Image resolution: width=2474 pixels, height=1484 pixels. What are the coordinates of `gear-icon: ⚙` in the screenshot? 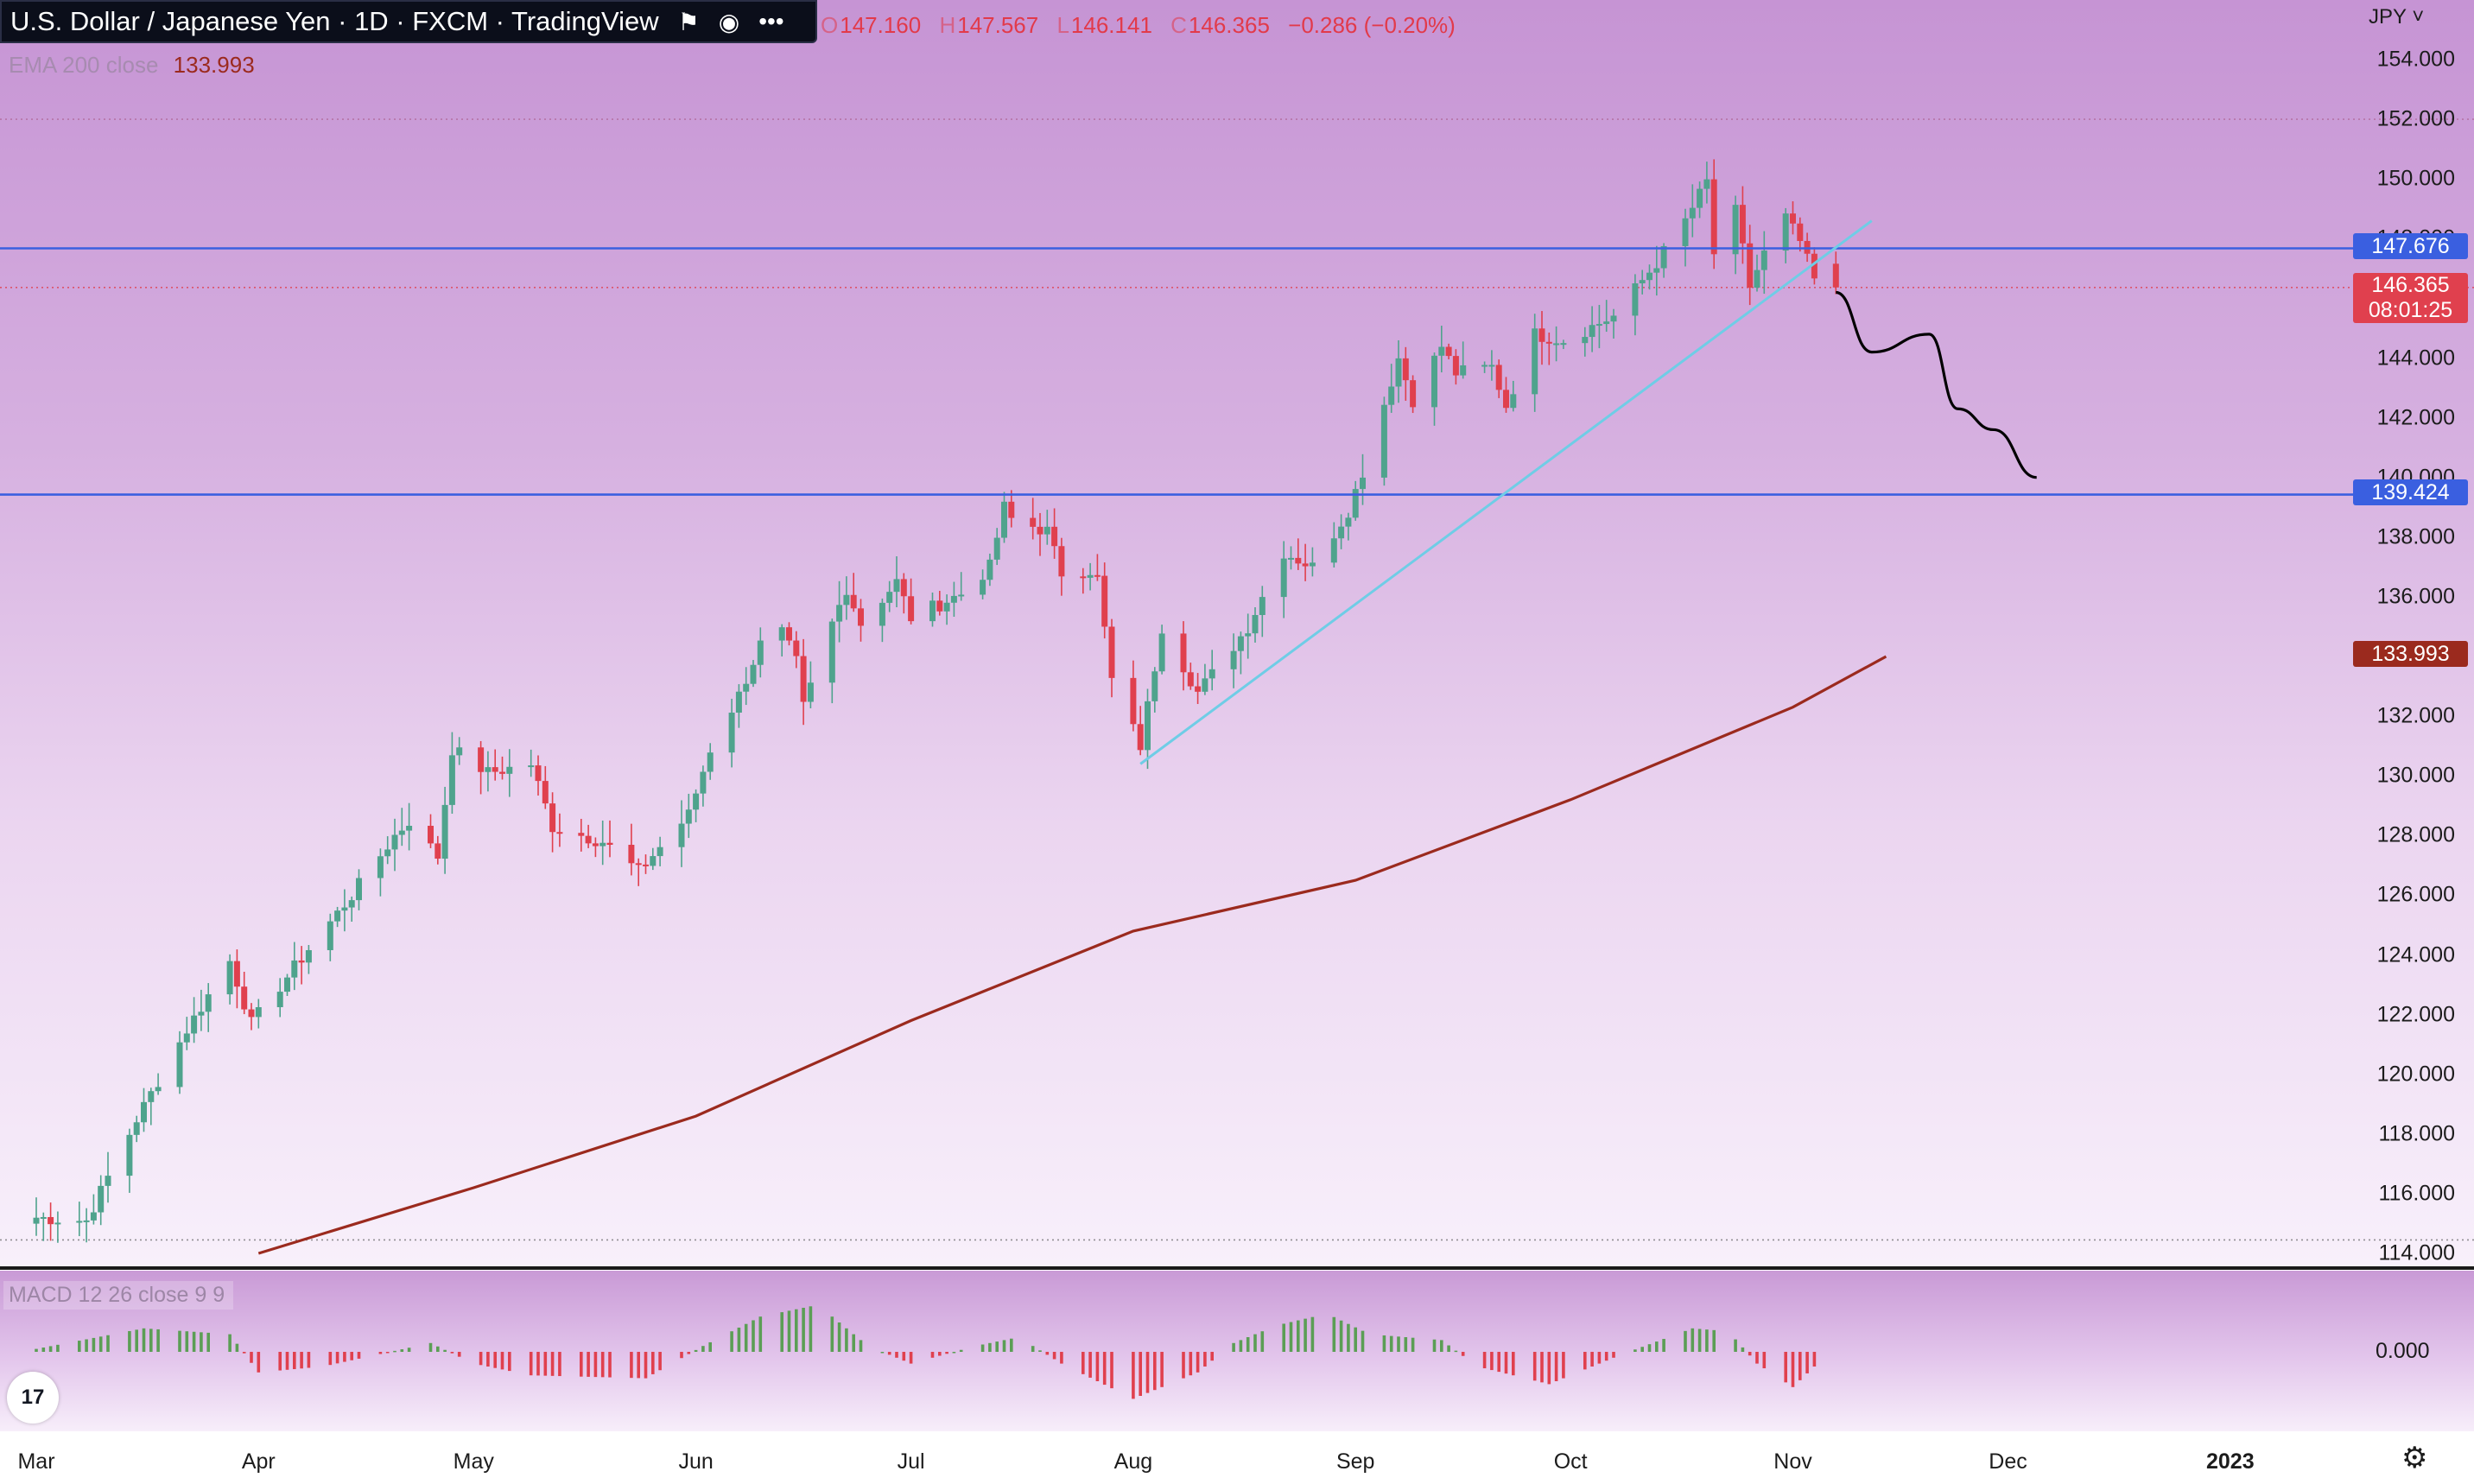 It's located at (2414, 1458).